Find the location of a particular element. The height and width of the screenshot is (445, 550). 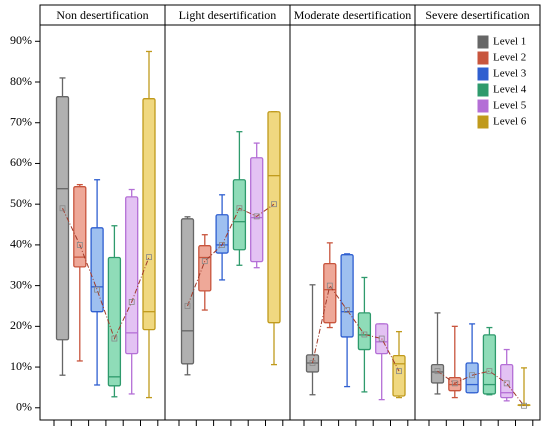

legend-label: Level 6 is located at coordinates (510, 122).